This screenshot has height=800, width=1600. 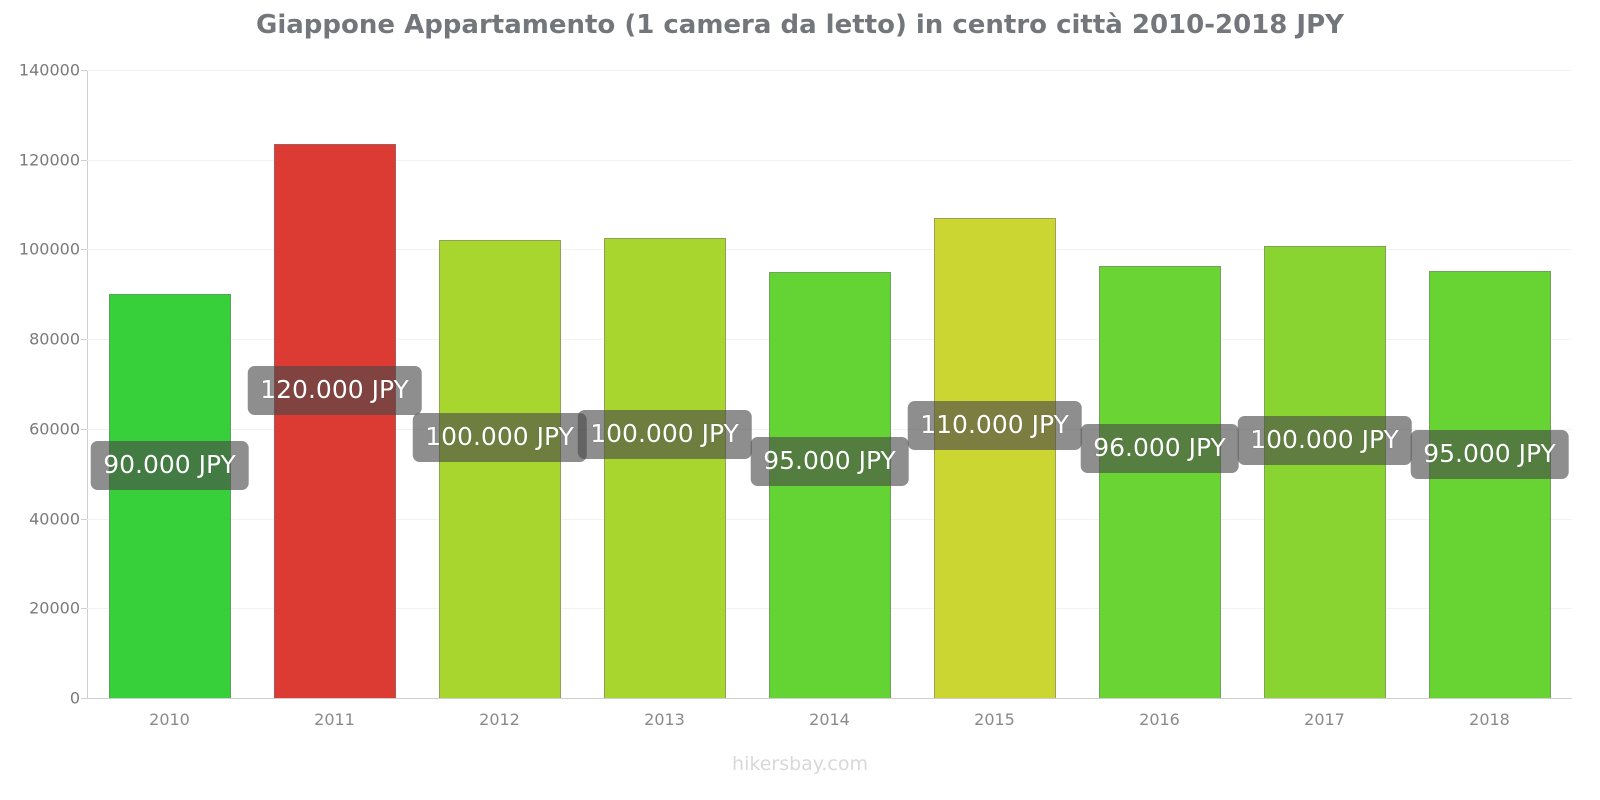 I want to click on bar-value-label: 110.000 JPY, so click(x=994, y=425).